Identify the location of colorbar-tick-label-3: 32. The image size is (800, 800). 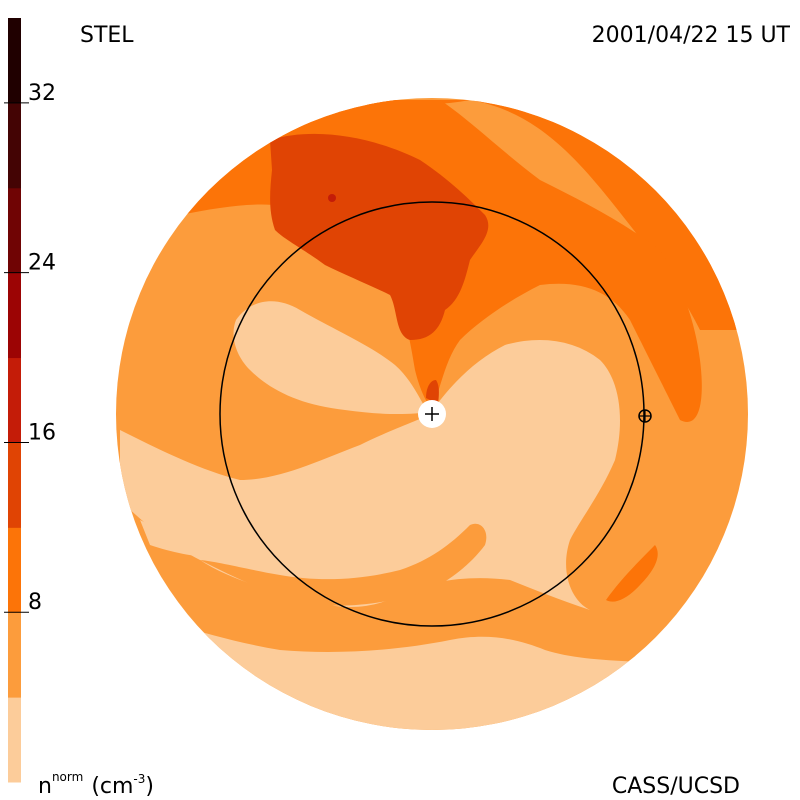
(42, 93).